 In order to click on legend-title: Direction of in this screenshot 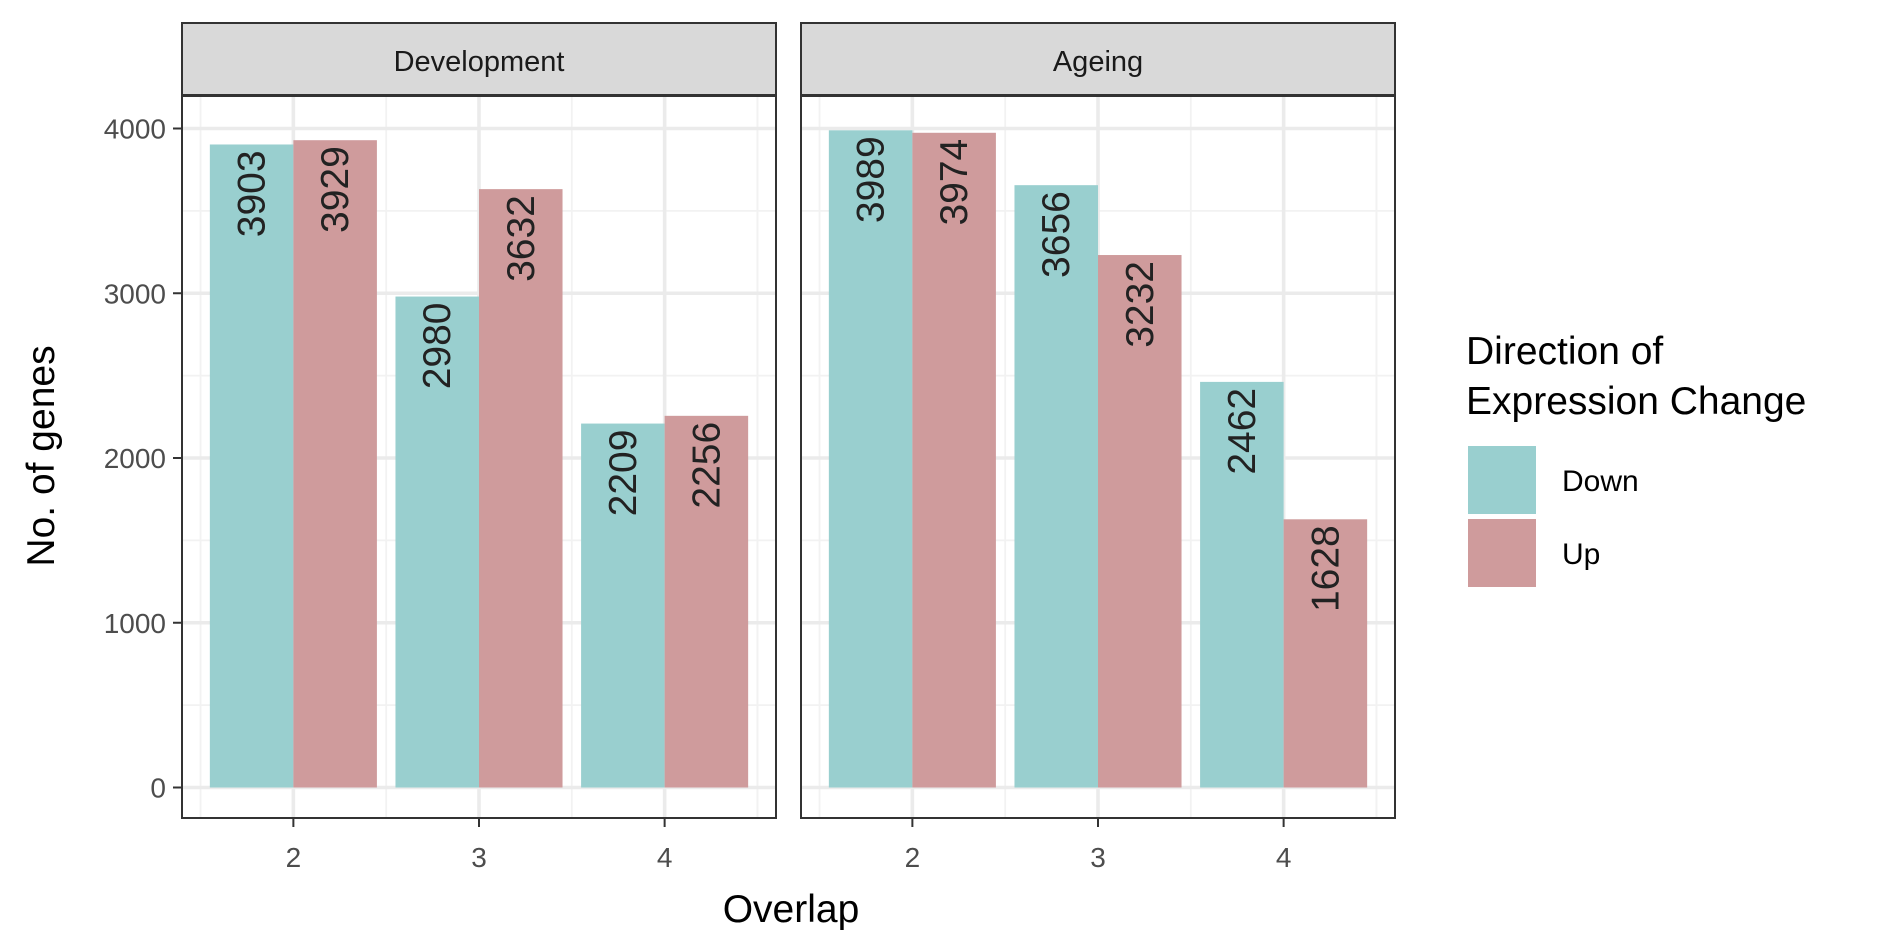, I will do `click(1564, 351)`.